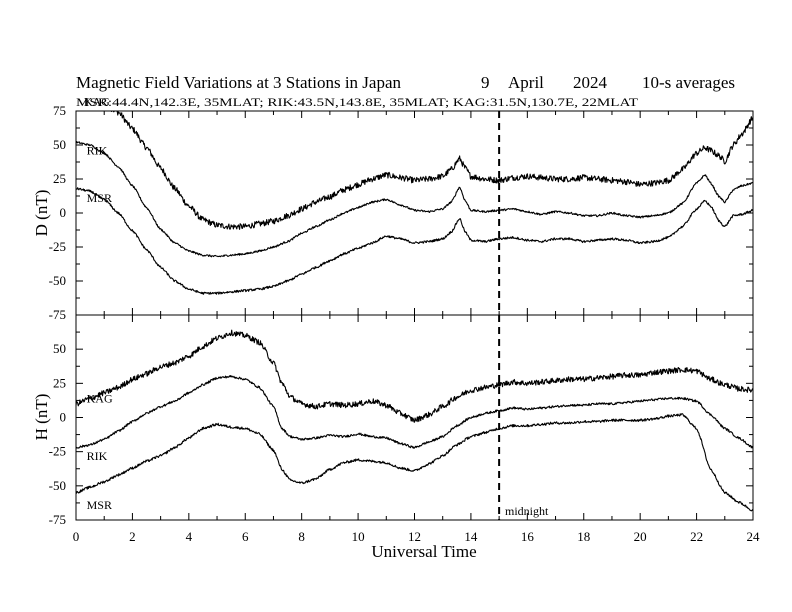  I want to click on series-line-kag, so click(414, 376).